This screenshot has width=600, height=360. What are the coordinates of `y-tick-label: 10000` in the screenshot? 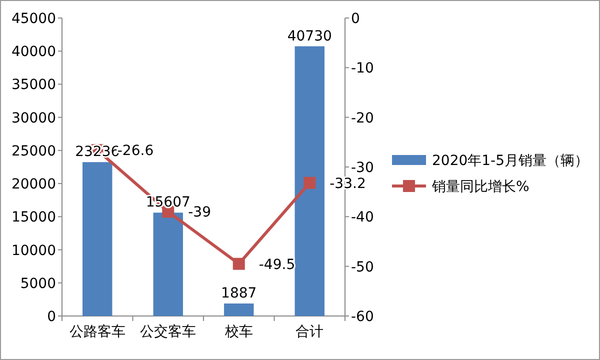 It's located at (33, 250).